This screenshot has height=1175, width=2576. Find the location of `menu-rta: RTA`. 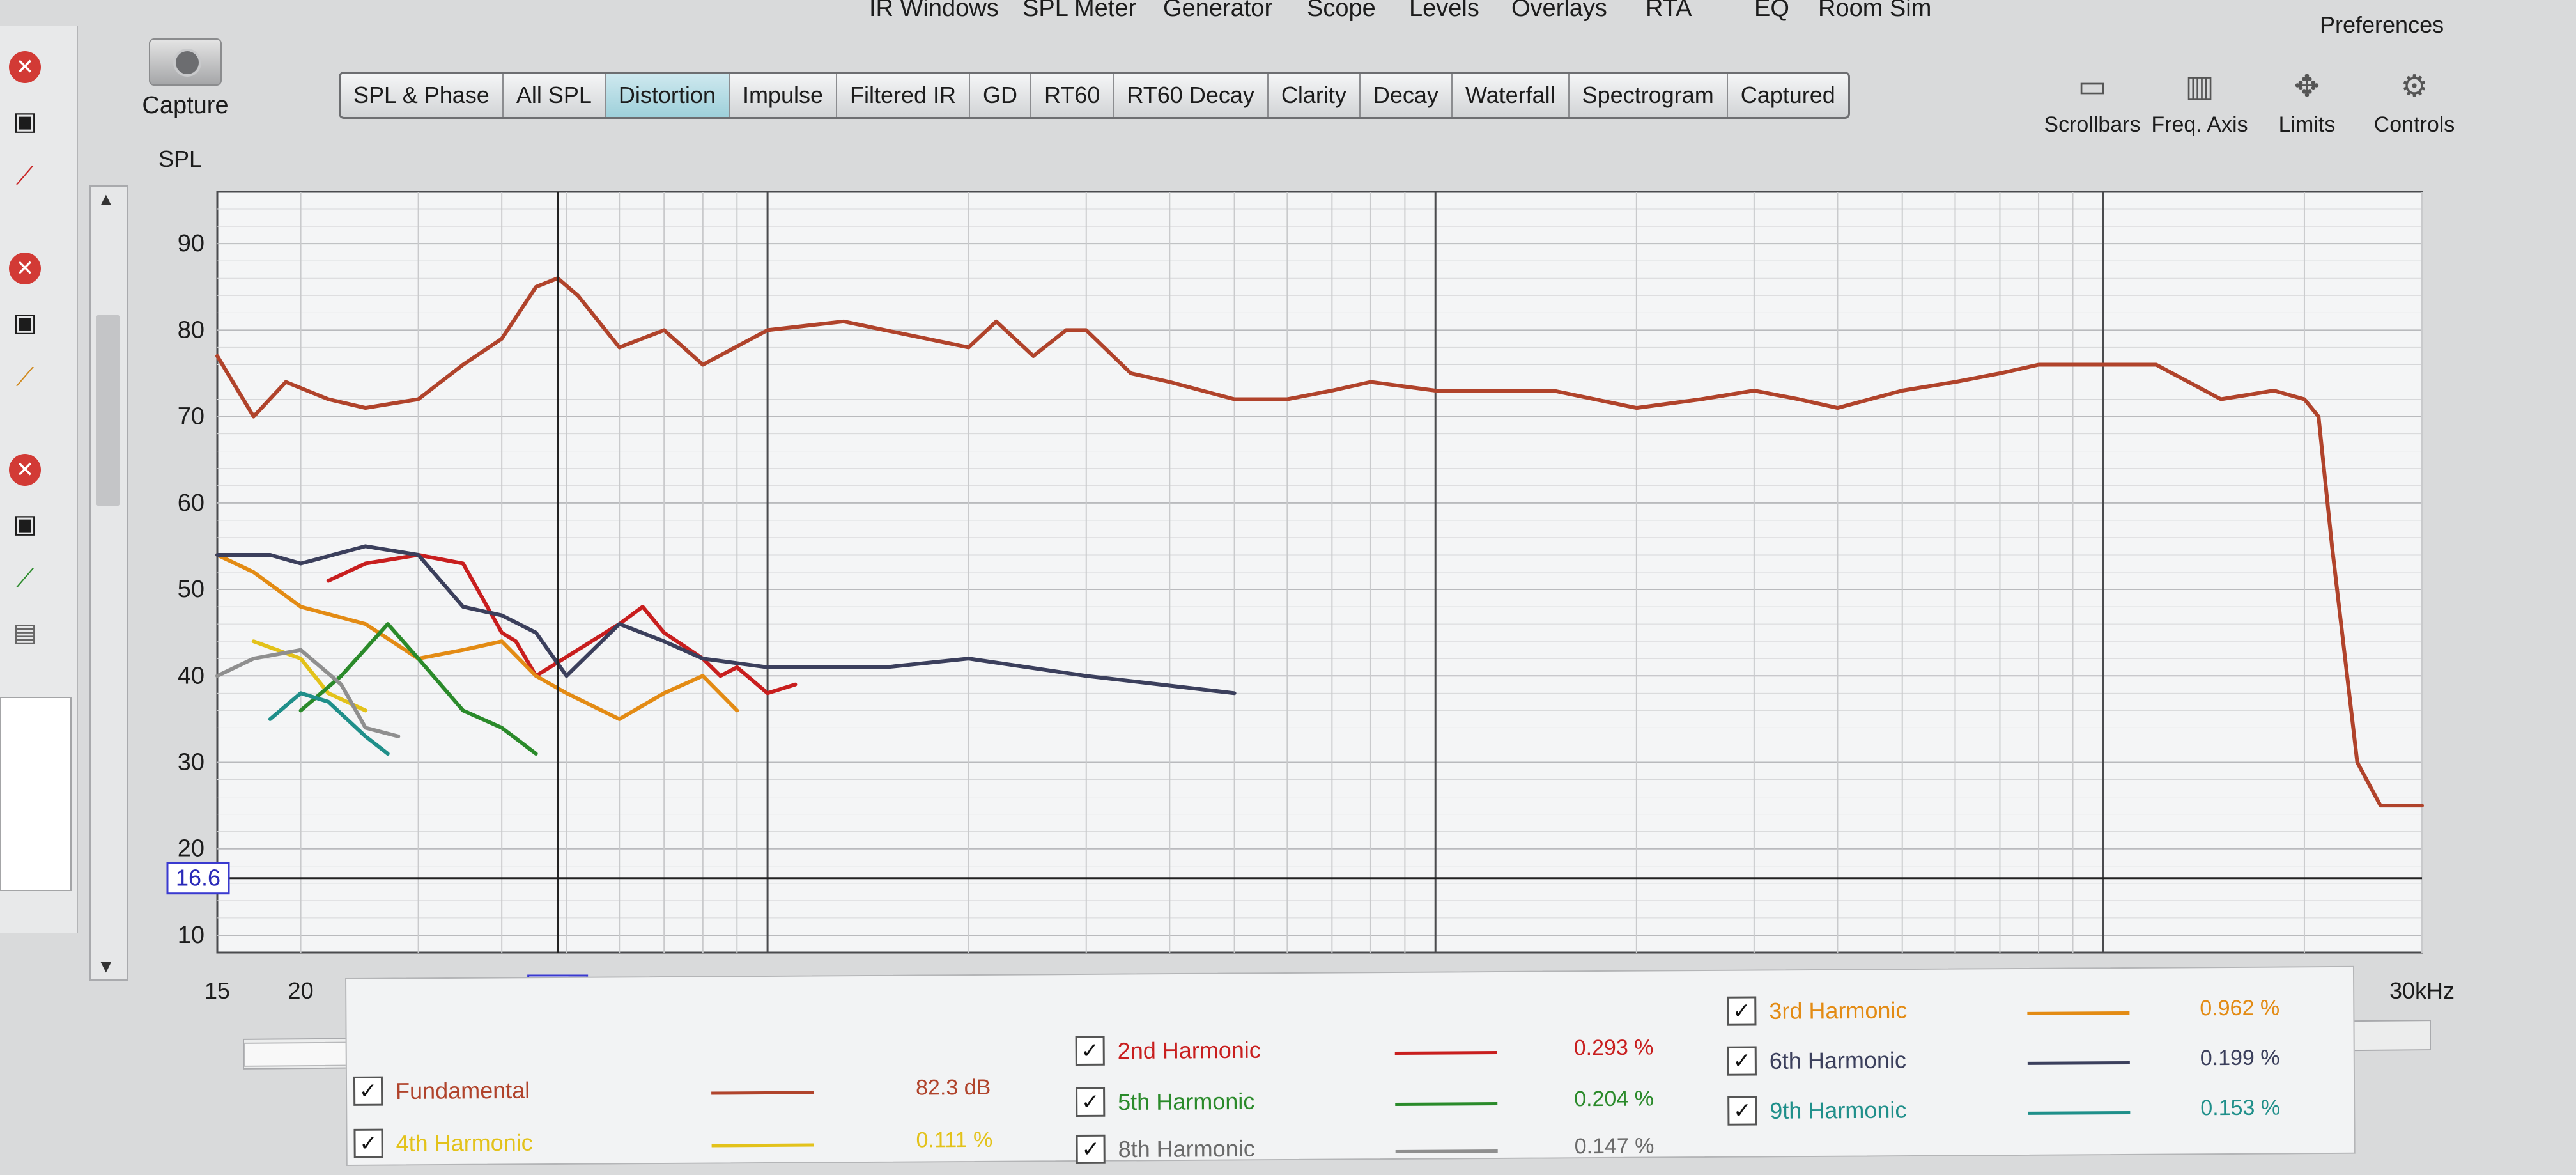

menu-rta: RTA is located at coordinates (1669, 11).